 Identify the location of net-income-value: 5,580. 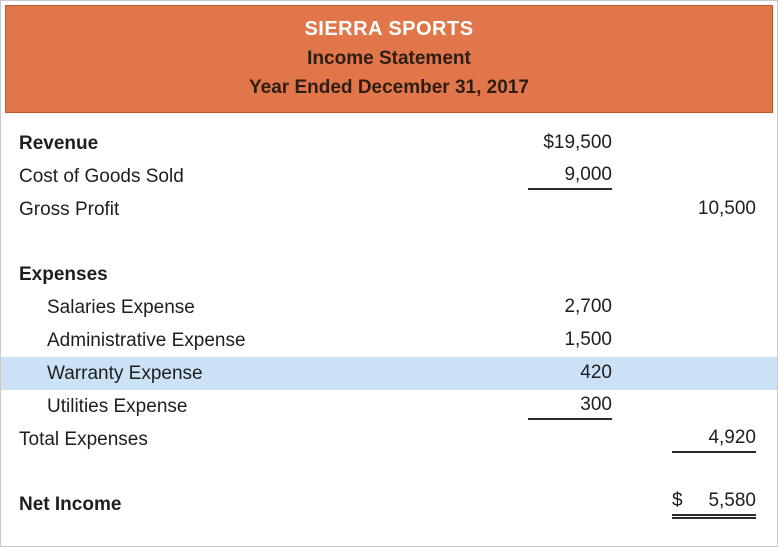
(732, 500).